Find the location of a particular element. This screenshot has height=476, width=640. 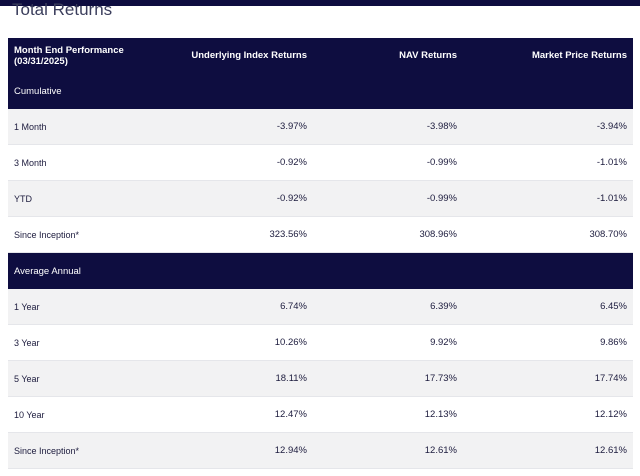

header-underlying-index-returns: Underlying Index Returns is located at coordinates (235, 55).